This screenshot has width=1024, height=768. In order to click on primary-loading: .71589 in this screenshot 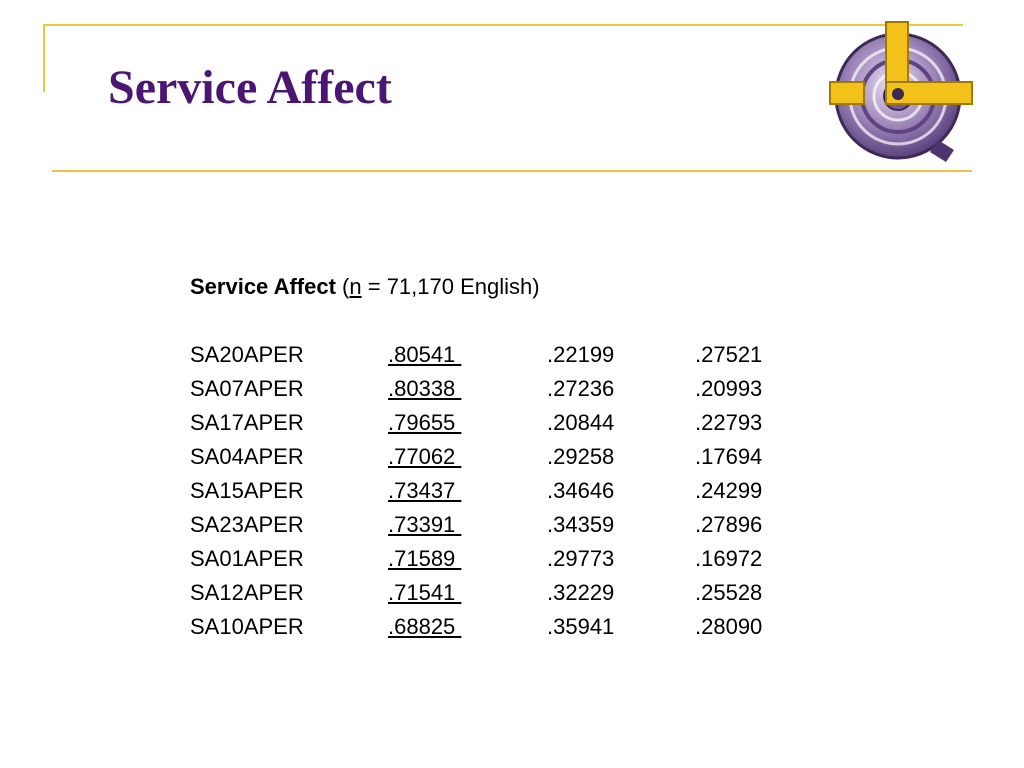, I will do `click(425, 558)`.